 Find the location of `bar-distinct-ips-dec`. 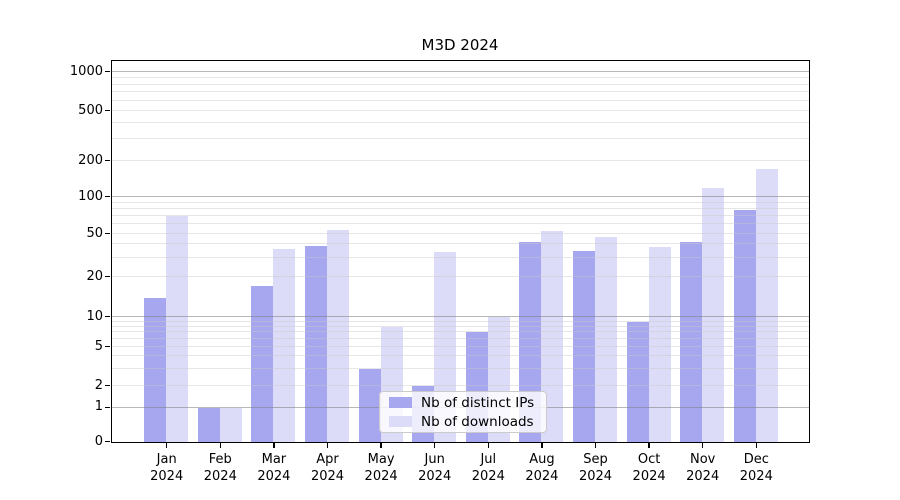

bar-distinct-ips-dec is located at coordinates (744, 326).